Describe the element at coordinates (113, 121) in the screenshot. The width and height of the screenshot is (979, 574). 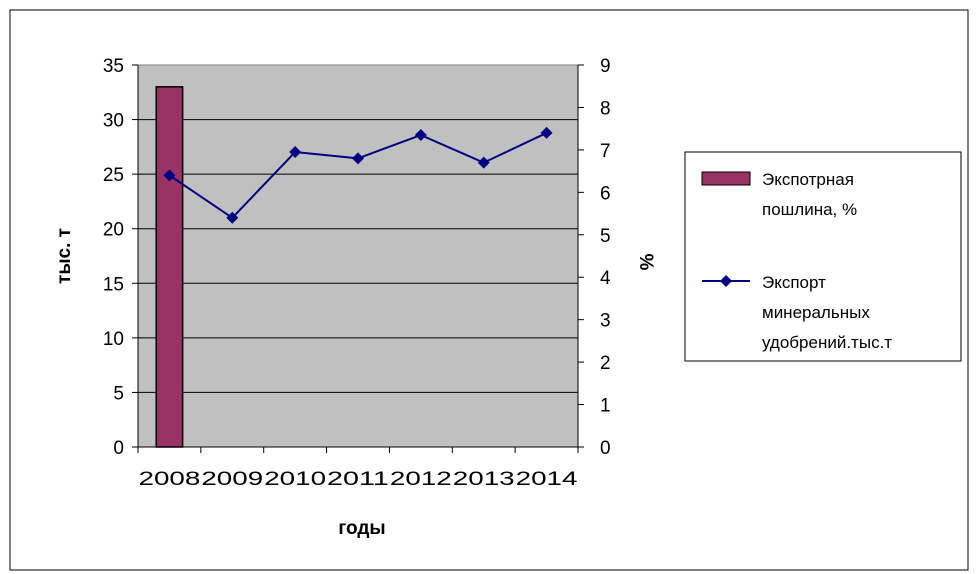
I see `y-tick-left-label: 30` at that location.